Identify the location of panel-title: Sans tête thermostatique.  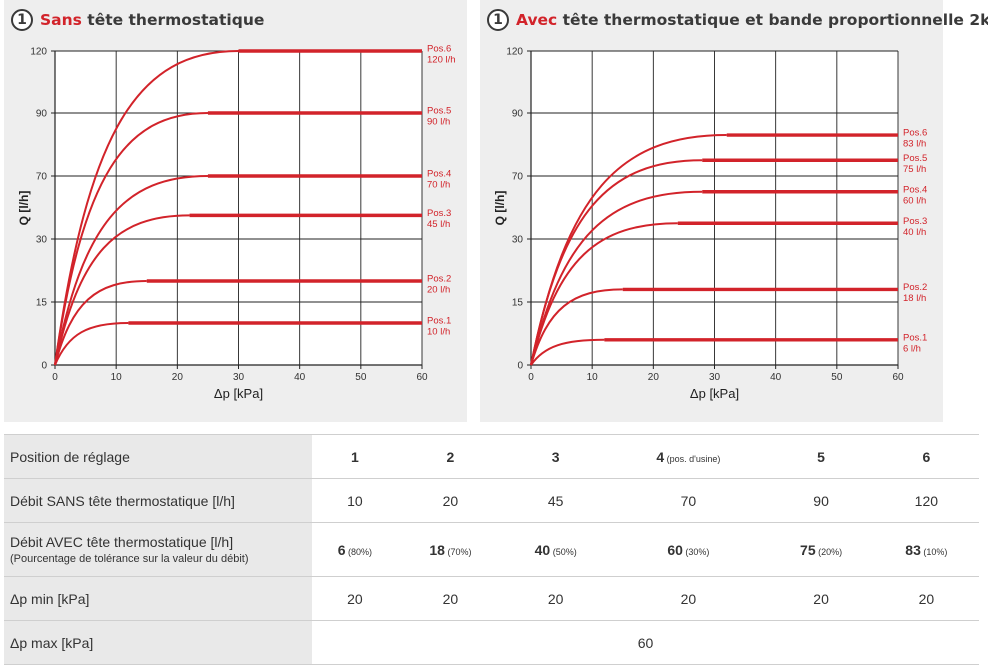
(152, 20).